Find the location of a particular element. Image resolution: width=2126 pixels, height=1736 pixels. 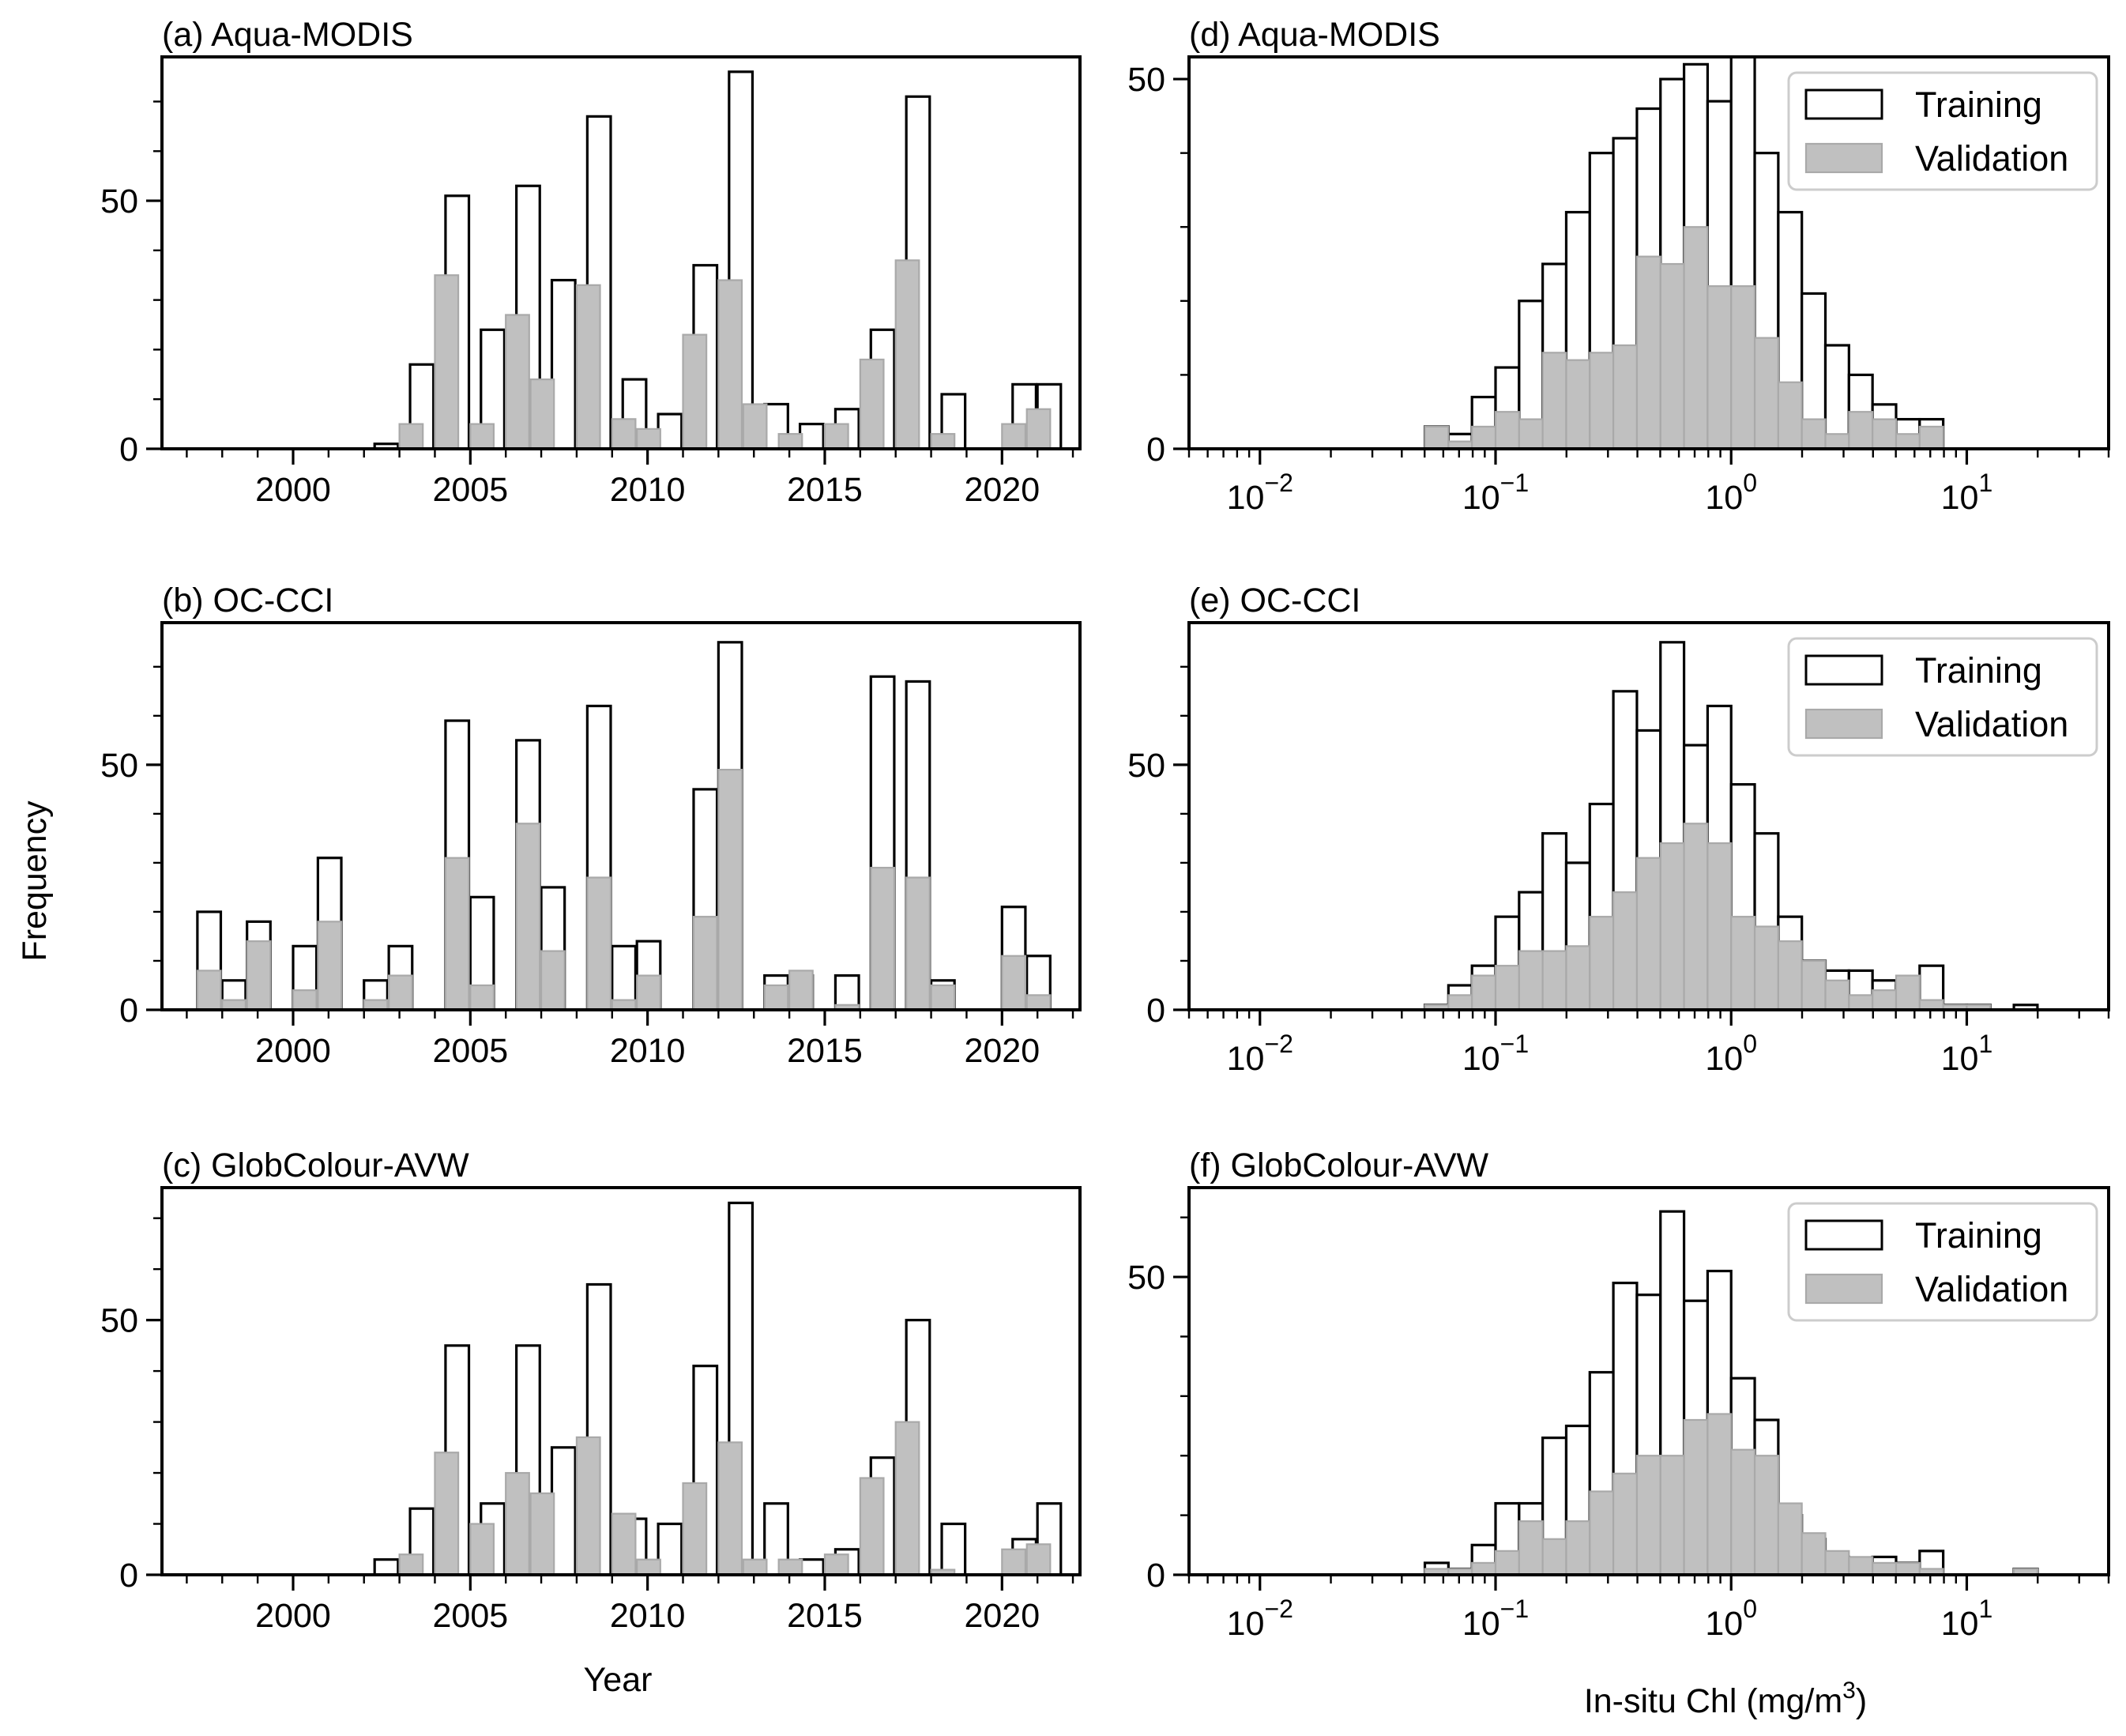

panel-a-x-tick-label: 2000 is located at coordinates (293, 490).